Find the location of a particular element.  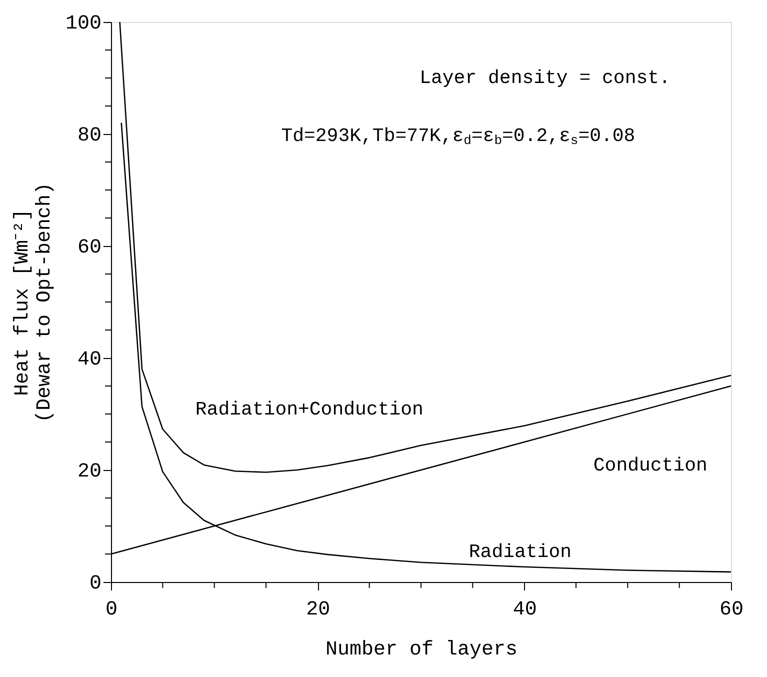

y-tick-label: 100 is located at coordinates (83, 24).